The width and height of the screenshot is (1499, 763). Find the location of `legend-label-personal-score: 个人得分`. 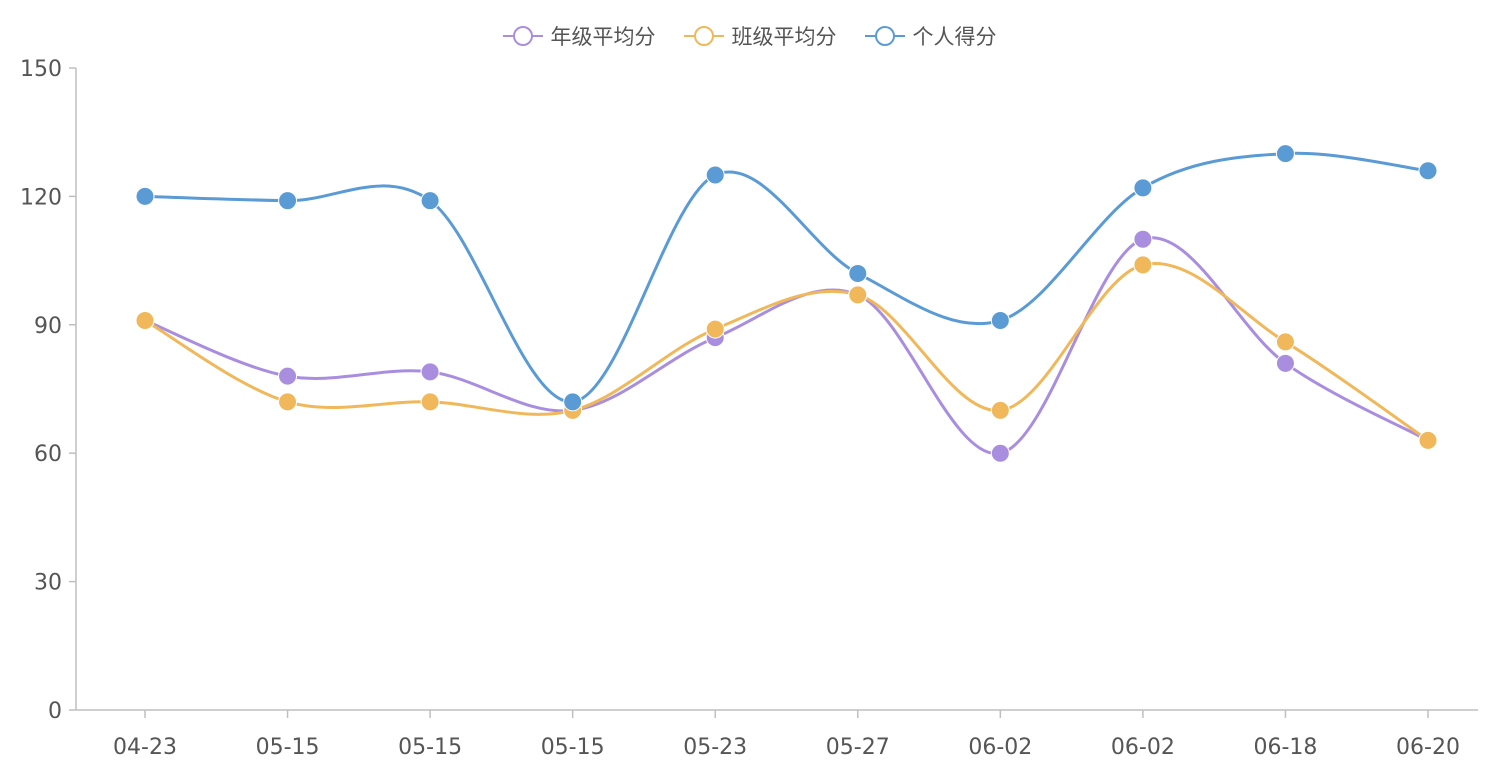

legend-label-personal-score: 个人得分 is located at coordinates (954, 37).